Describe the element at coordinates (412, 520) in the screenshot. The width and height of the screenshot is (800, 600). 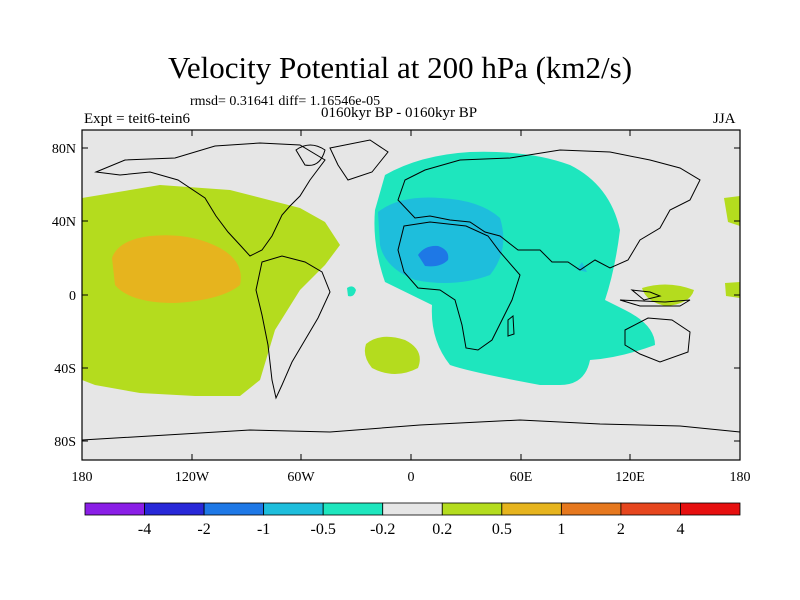
I see `colorbar: -4 -2 -1 -0.5 -0.2 0.2 0.5 1 2 4` at that location.